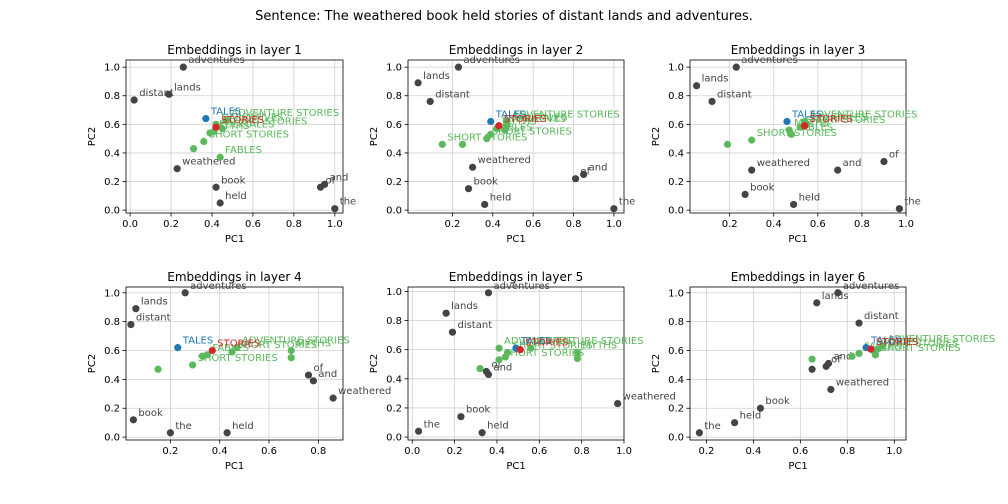 Image resolution: width=1008 pixels, height=504 pixels. Describe the element at coordinates (234, 277) in the screenshot. I see `panel-title: Embeddings in layer 4` at that location.